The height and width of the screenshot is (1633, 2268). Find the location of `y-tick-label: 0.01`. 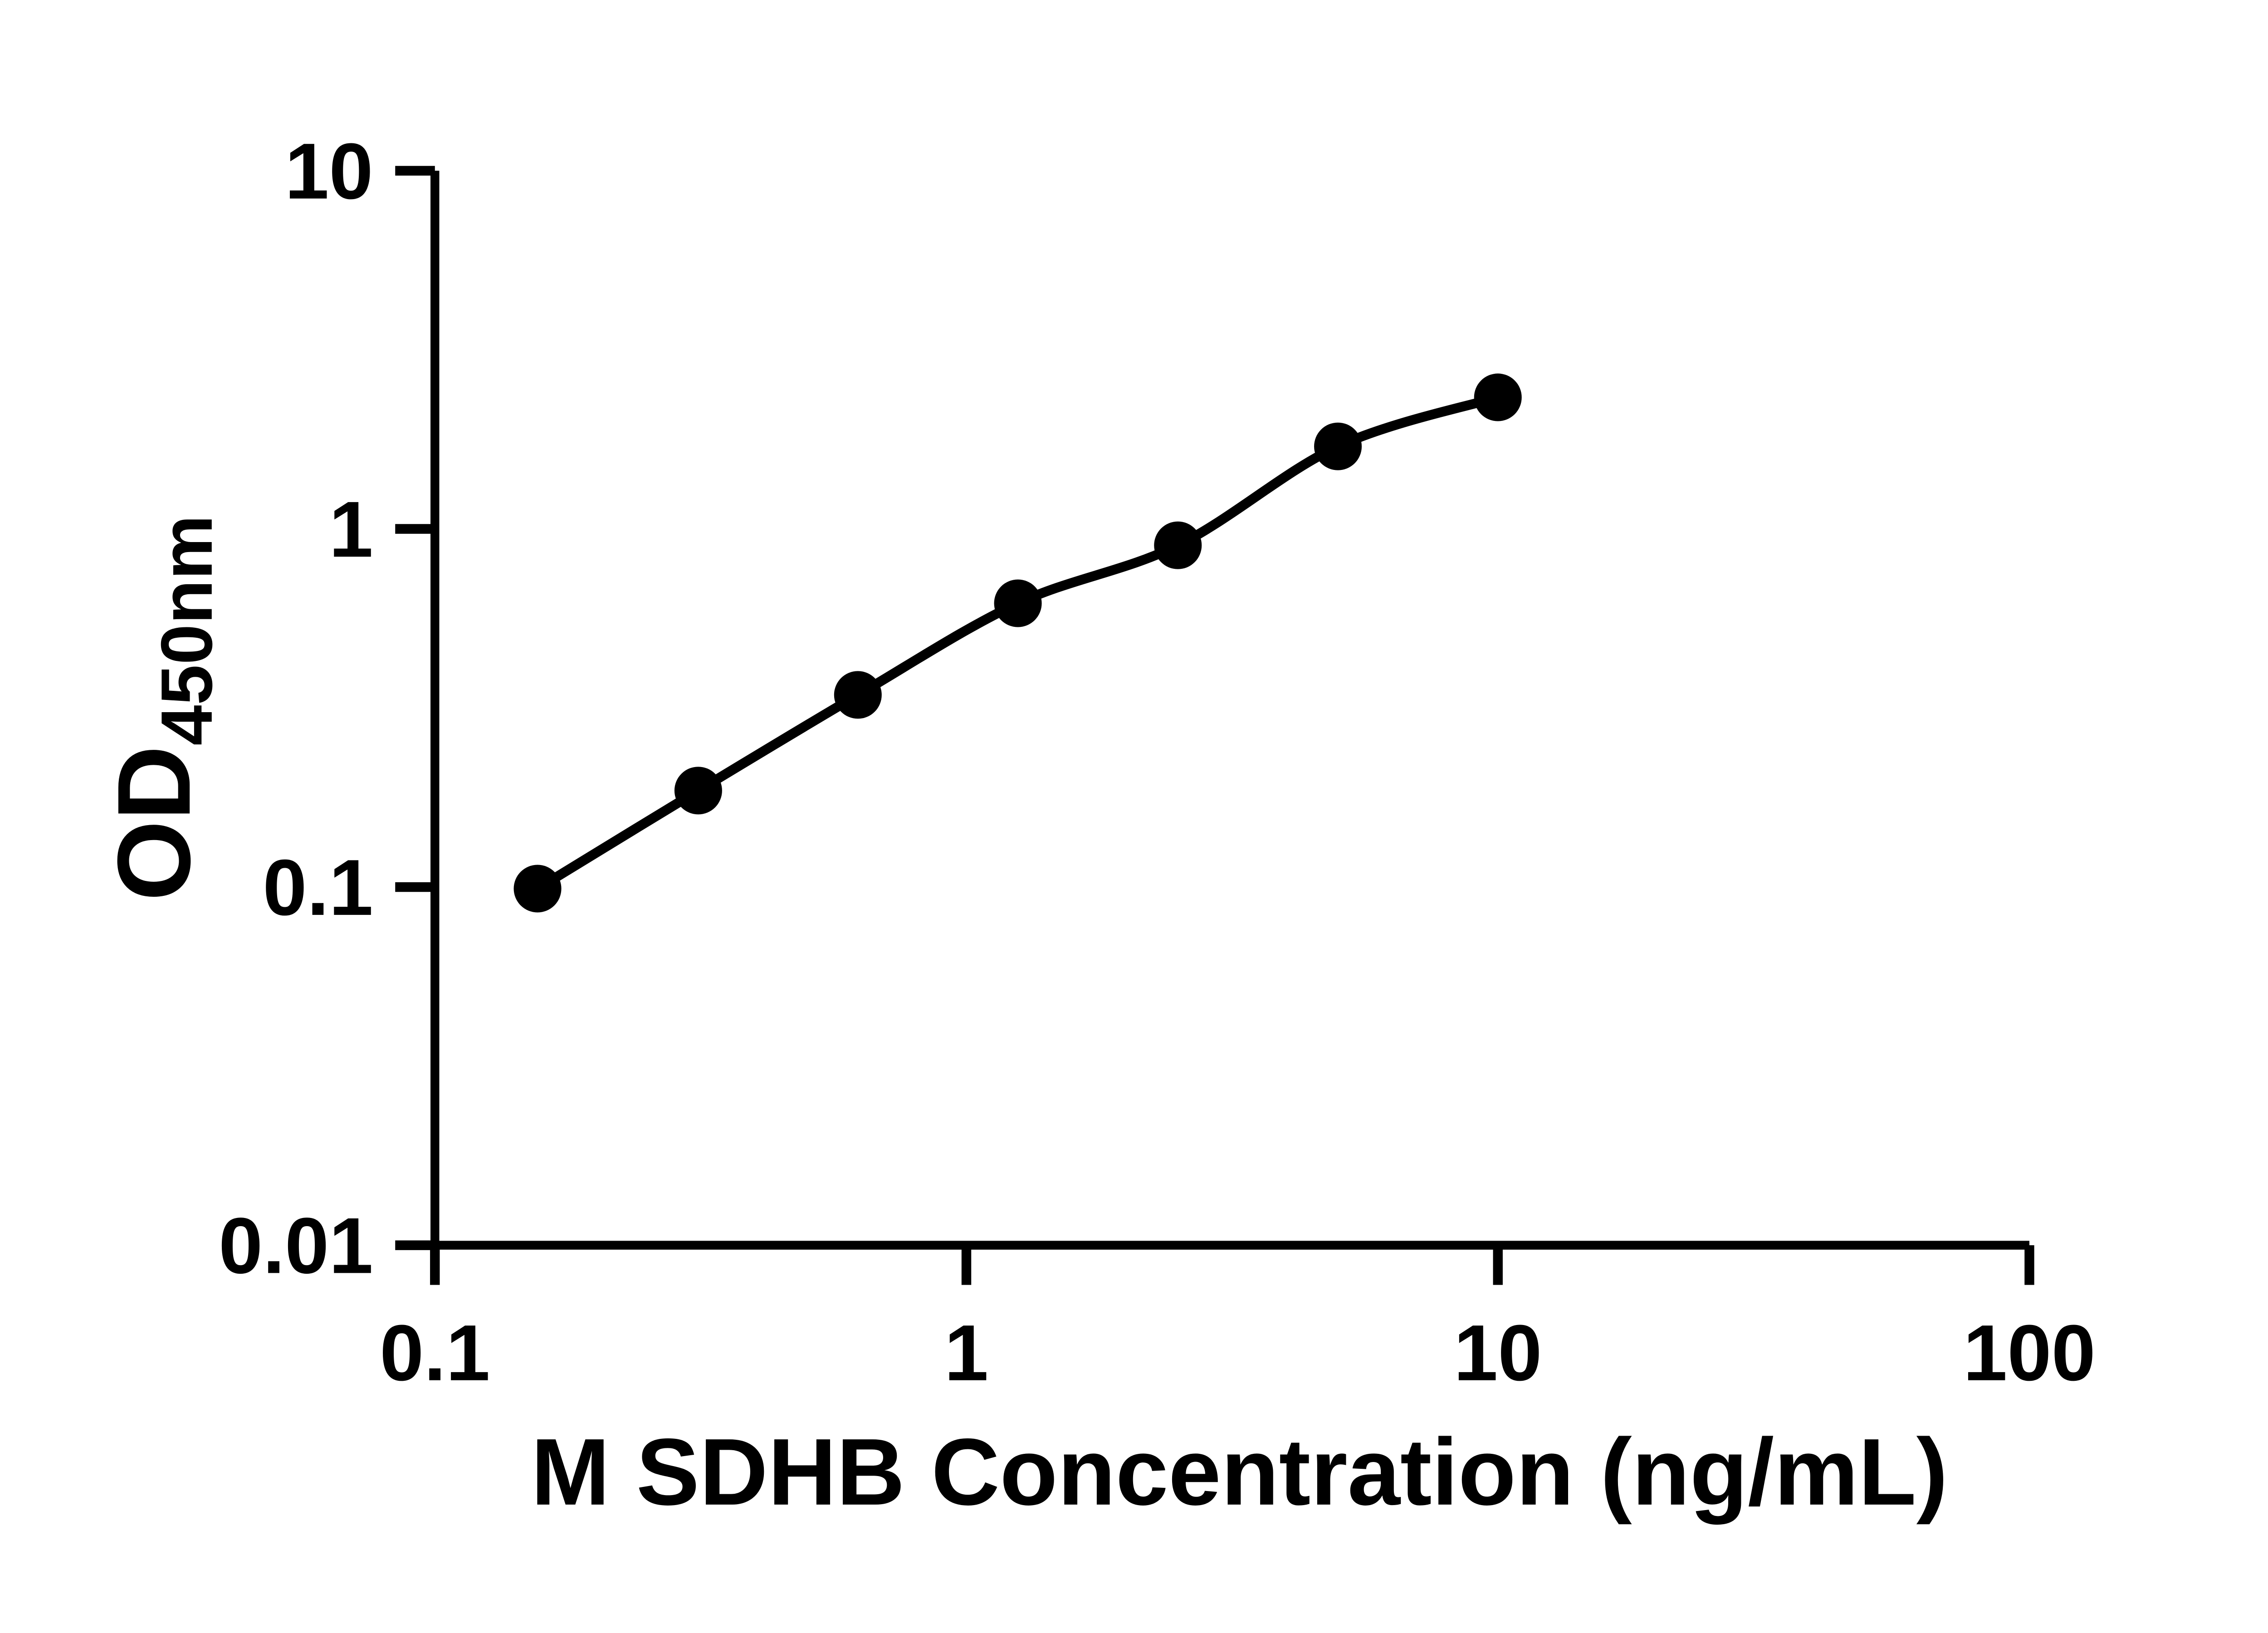

y-tick-label: 0.01 is located at coordinates (296, 1246).